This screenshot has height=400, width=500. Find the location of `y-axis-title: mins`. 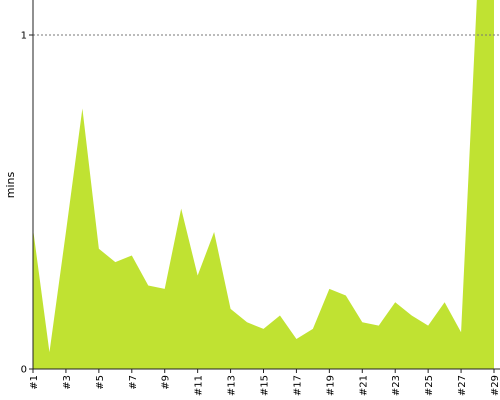

y-axis-title: mins is located at coordinates (10, 184).